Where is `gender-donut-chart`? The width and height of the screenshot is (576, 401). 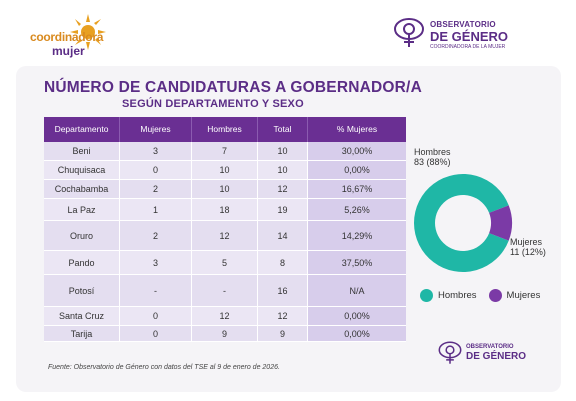
gender-donut-chart is located at coordinates (463, 223).